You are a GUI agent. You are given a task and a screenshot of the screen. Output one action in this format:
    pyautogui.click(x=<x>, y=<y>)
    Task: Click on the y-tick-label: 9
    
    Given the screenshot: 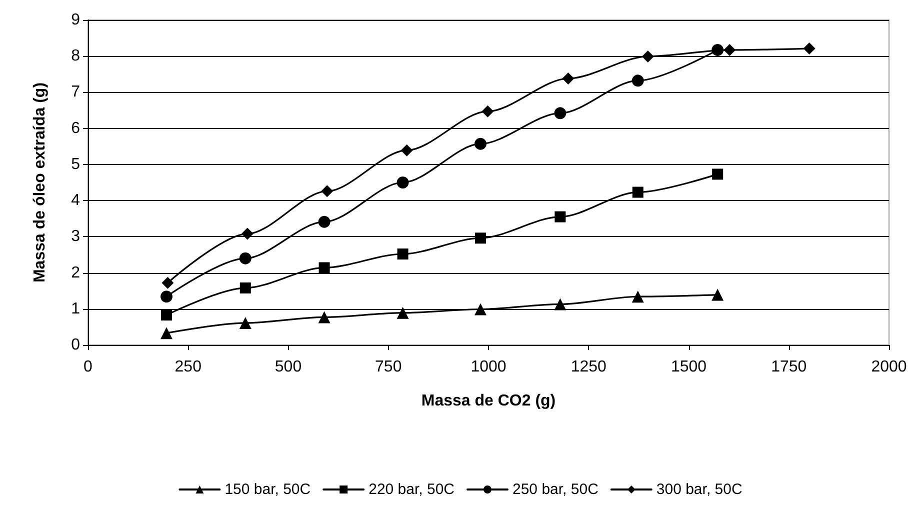 What is the action you would take?
    pyautogui.click(x=75, y=20)
    